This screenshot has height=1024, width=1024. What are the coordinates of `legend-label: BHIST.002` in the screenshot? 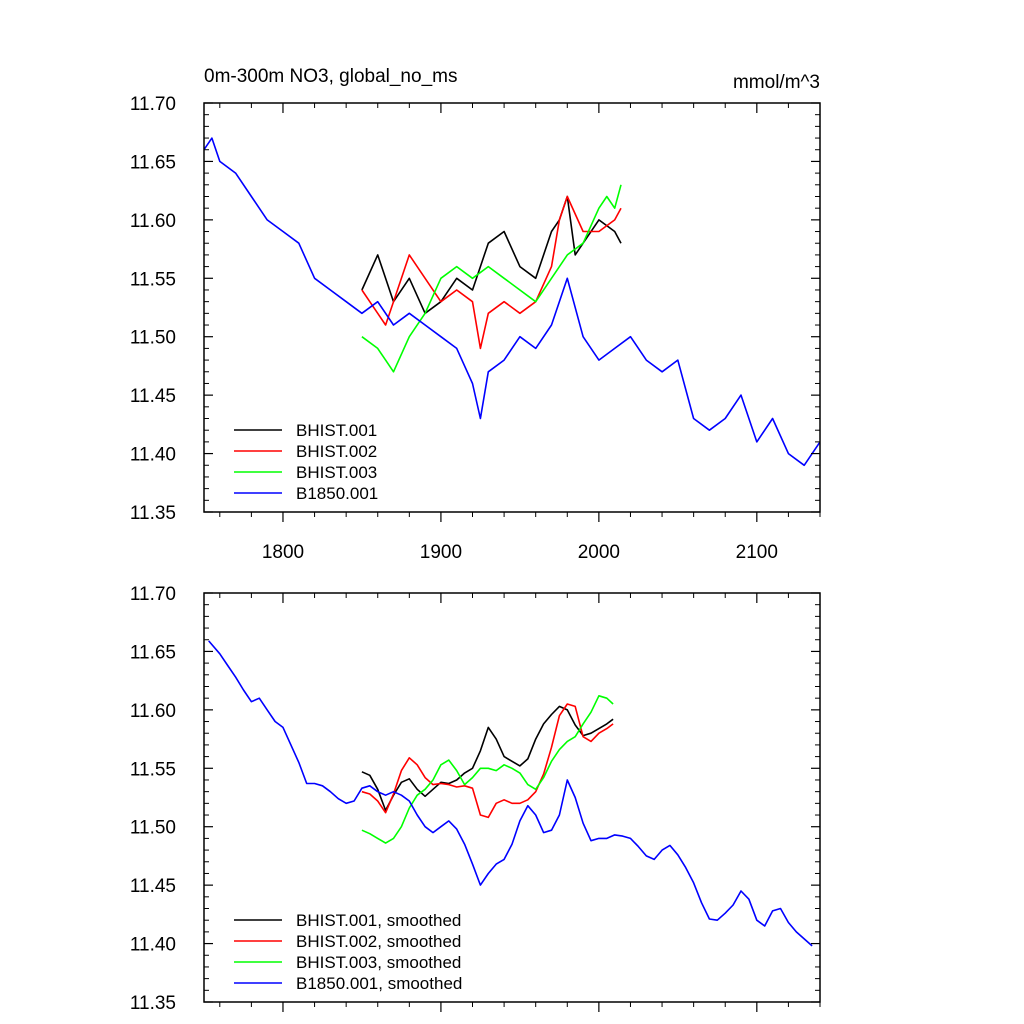 It's located at (336, 451).